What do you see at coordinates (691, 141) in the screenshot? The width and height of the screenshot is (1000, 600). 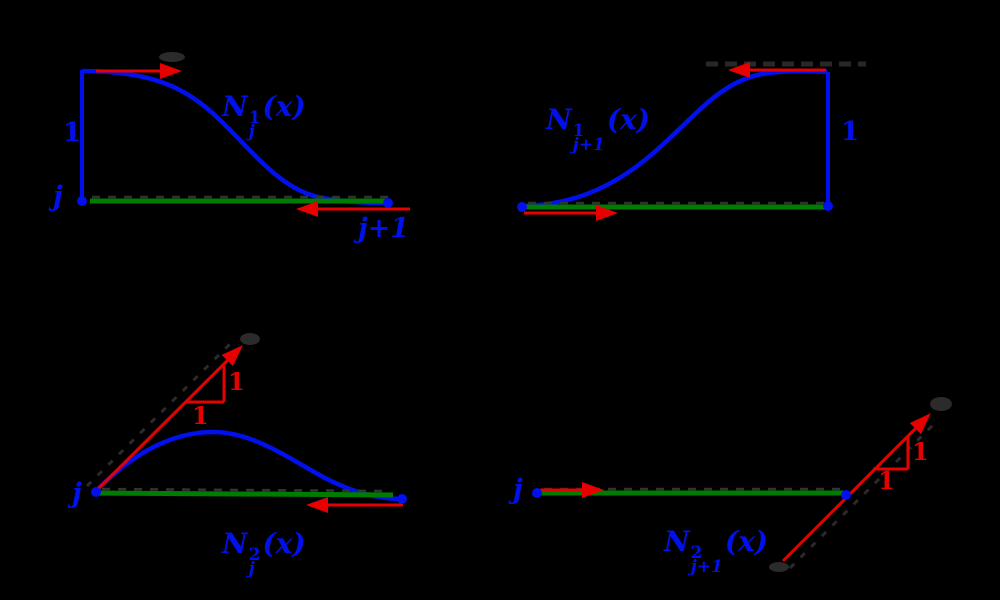 I see `panel-top-right` at bounding box center [691, 141].